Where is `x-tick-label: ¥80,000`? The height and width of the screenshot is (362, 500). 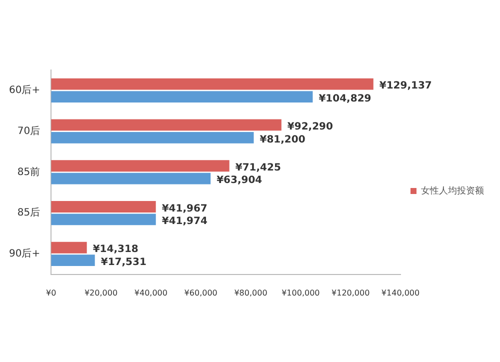 x-tick-label: ¥80,000 is located at coordinates (251, 293).